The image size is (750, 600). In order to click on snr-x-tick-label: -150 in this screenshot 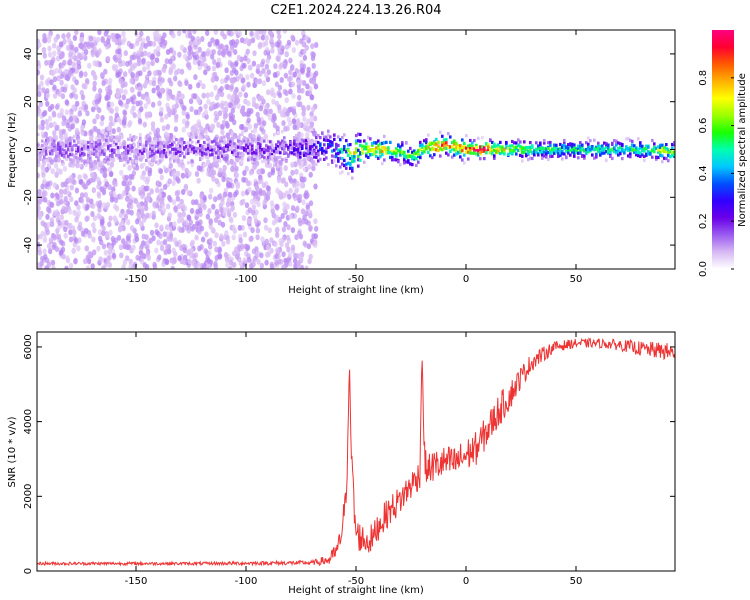, I will do `click(136, 581)`.